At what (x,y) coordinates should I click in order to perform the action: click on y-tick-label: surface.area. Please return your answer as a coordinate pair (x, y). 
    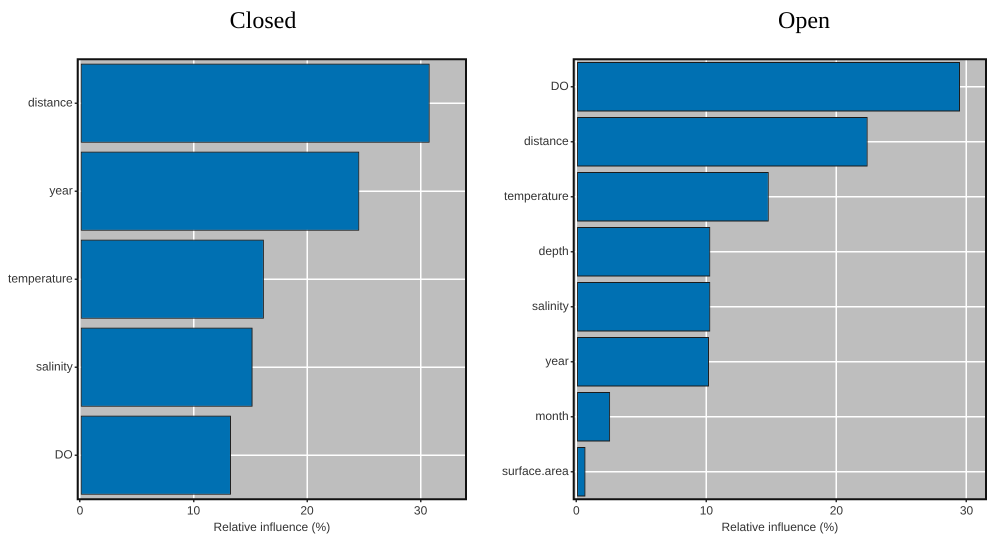
    Looking at the image, I should click on (536, 471).